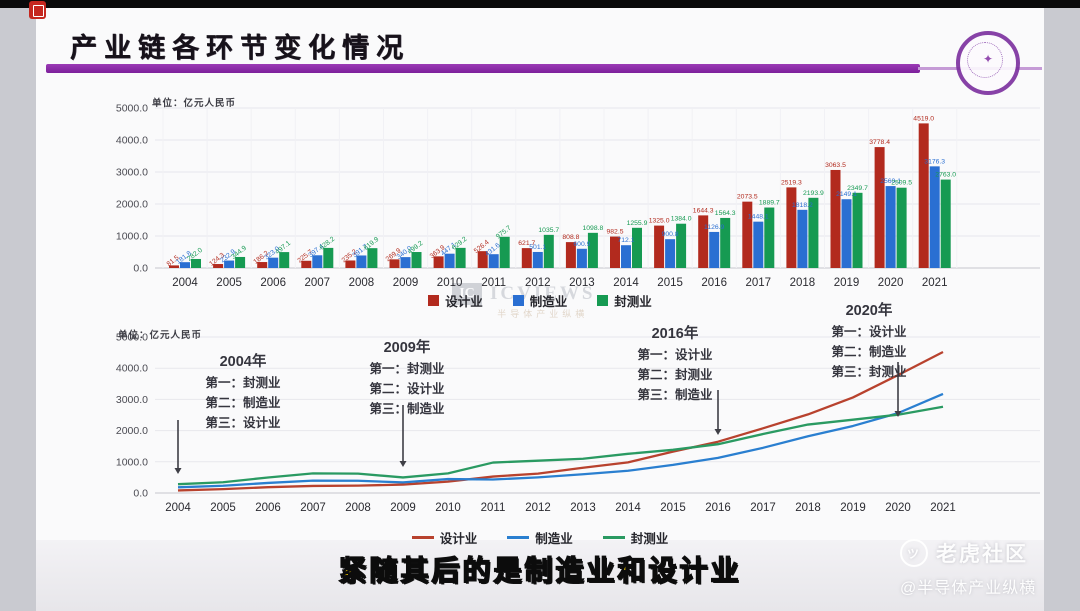  Describe the element at coordinates (407, 409) in the screenshot. I see `annotation-rank-3: 第三：制造业` at that location.